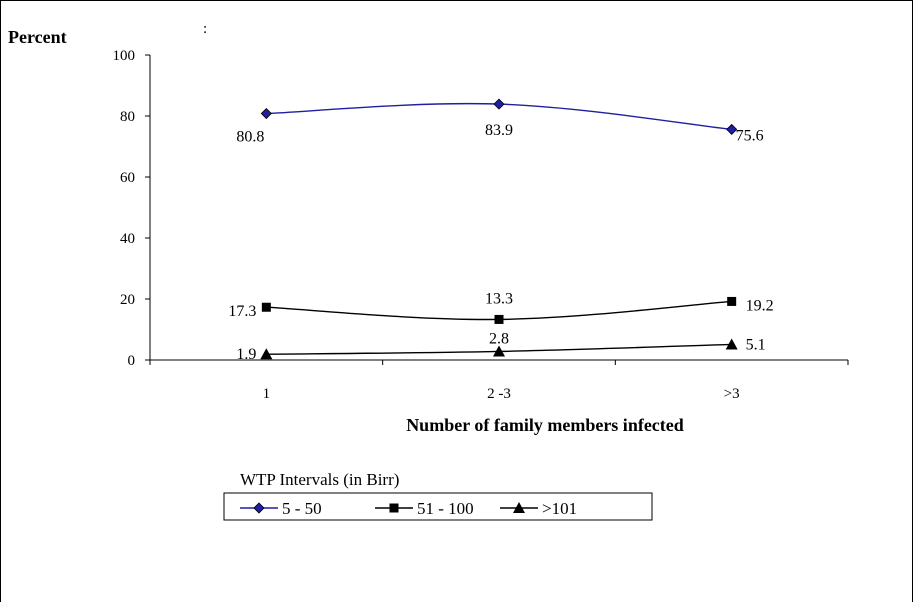 Image resolution: width=913 pixels, height=603 pixels. Describe the element at coordinates (132, 361) in the screenshot. I see `y-tick-label: 0` at that location.